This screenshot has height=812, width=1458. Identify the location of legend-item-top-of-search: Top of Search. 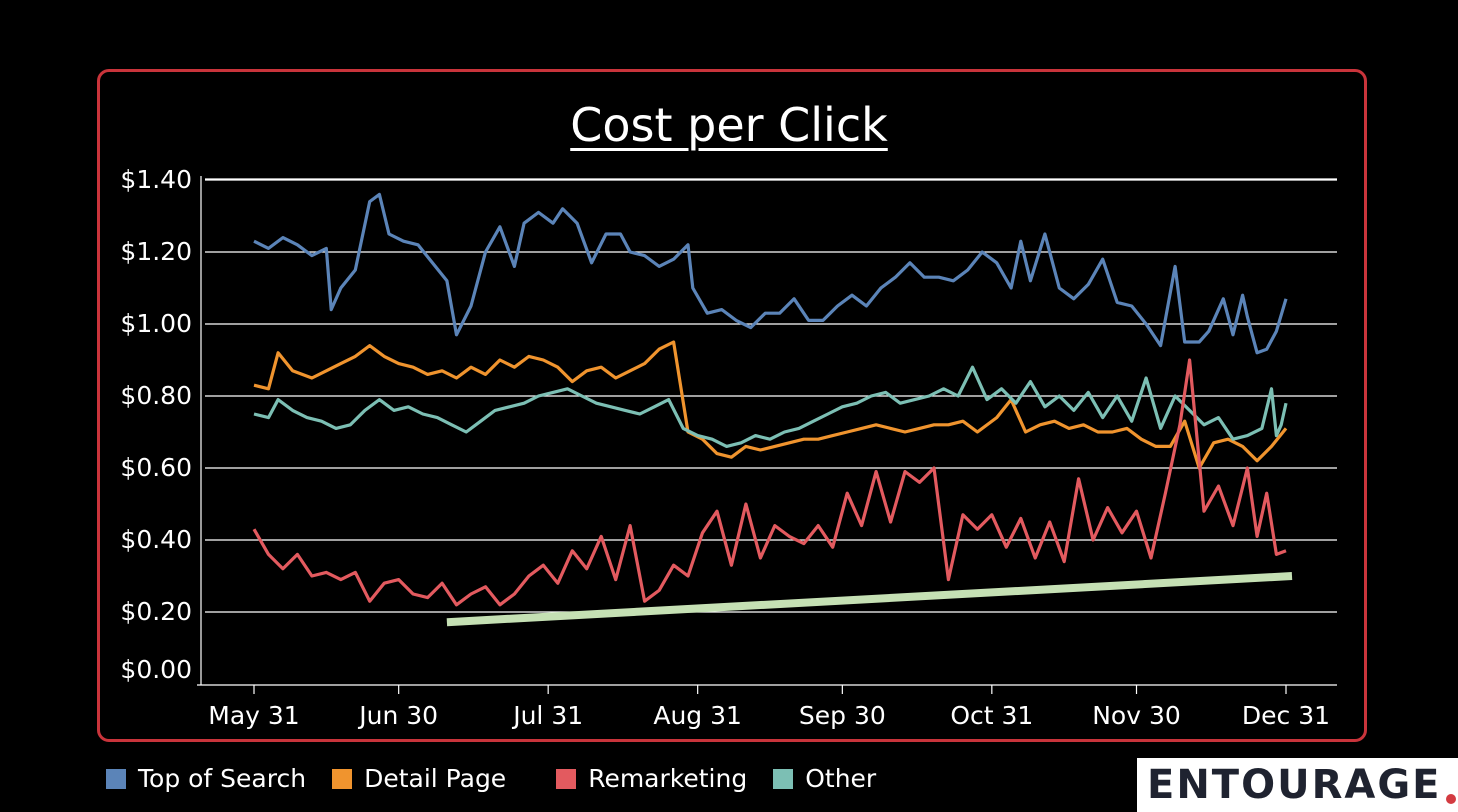
(206, 778).